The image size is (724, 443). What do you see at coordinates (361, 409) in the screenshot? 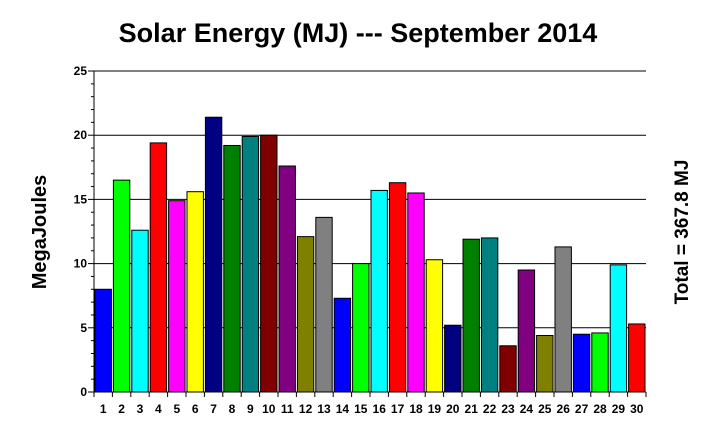
I see `x-tick-label: 15` at bounding box center [361, 409].